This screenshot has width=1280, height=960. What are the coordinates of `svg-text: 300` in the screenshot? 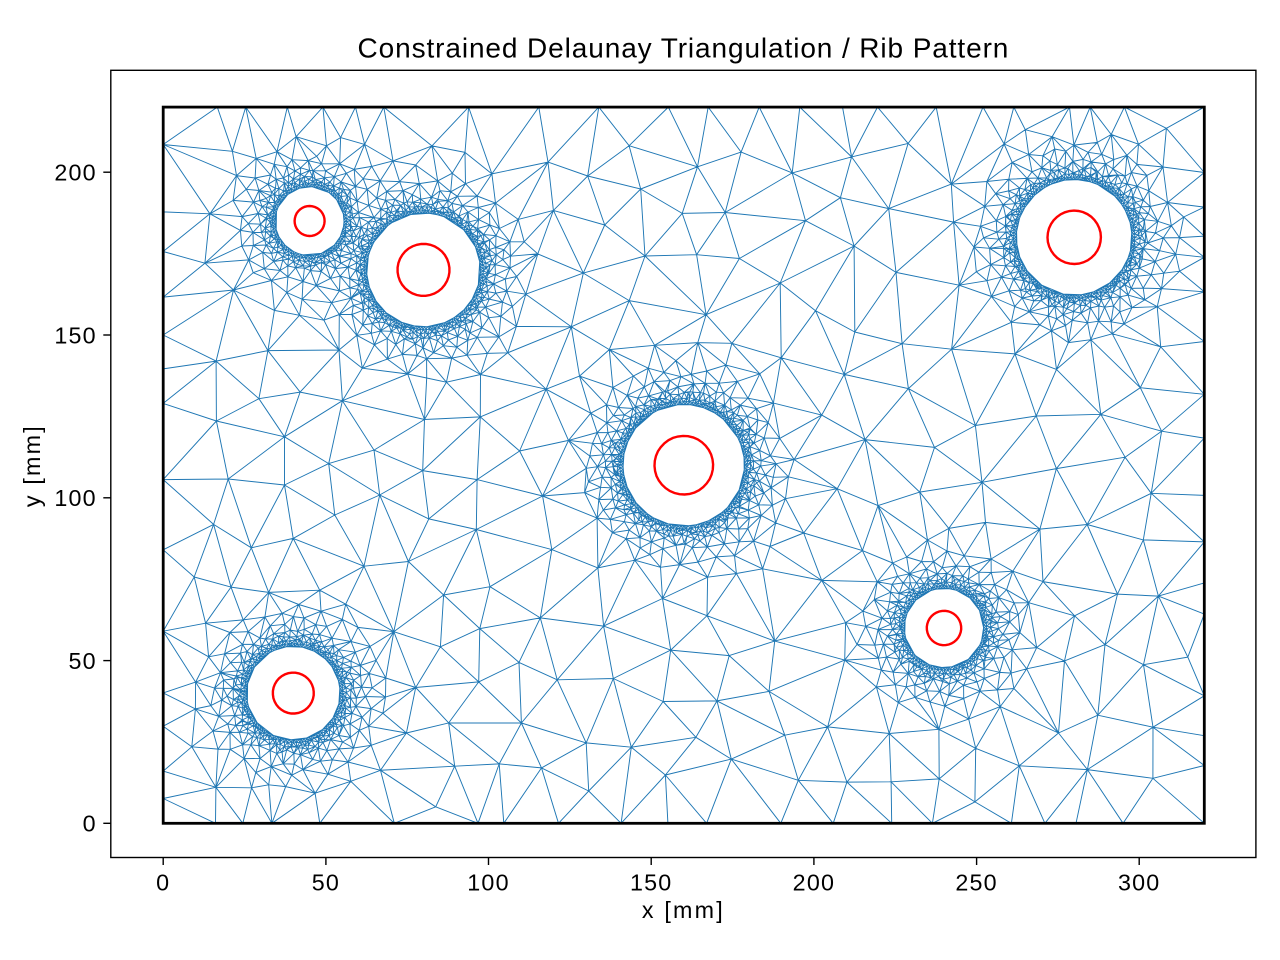 It's located at (1139, 883).